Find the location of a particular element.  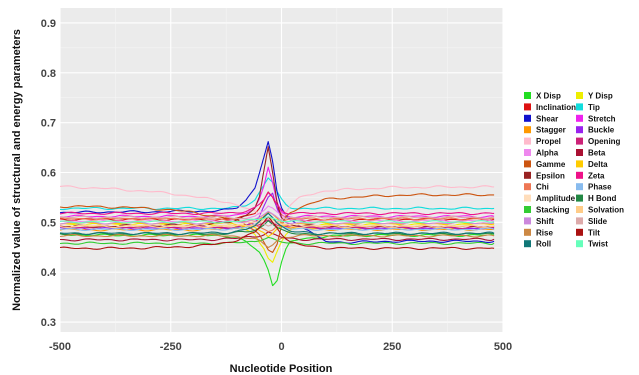

legend-label: Zeta is located at coordinates (596, 175).